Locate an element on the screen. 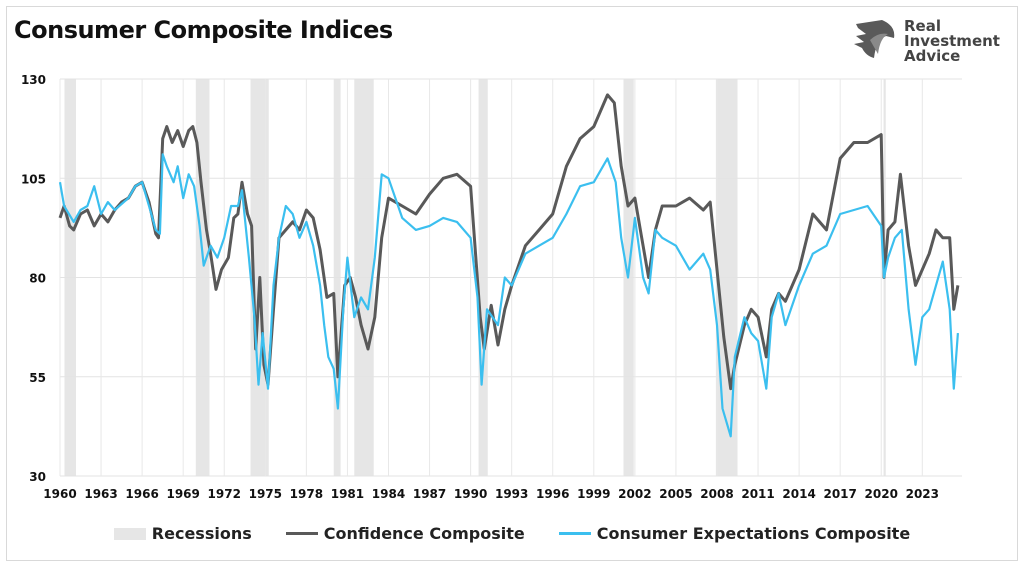  logo-text: Real Investment Advice is located at coordinates (952, 40).